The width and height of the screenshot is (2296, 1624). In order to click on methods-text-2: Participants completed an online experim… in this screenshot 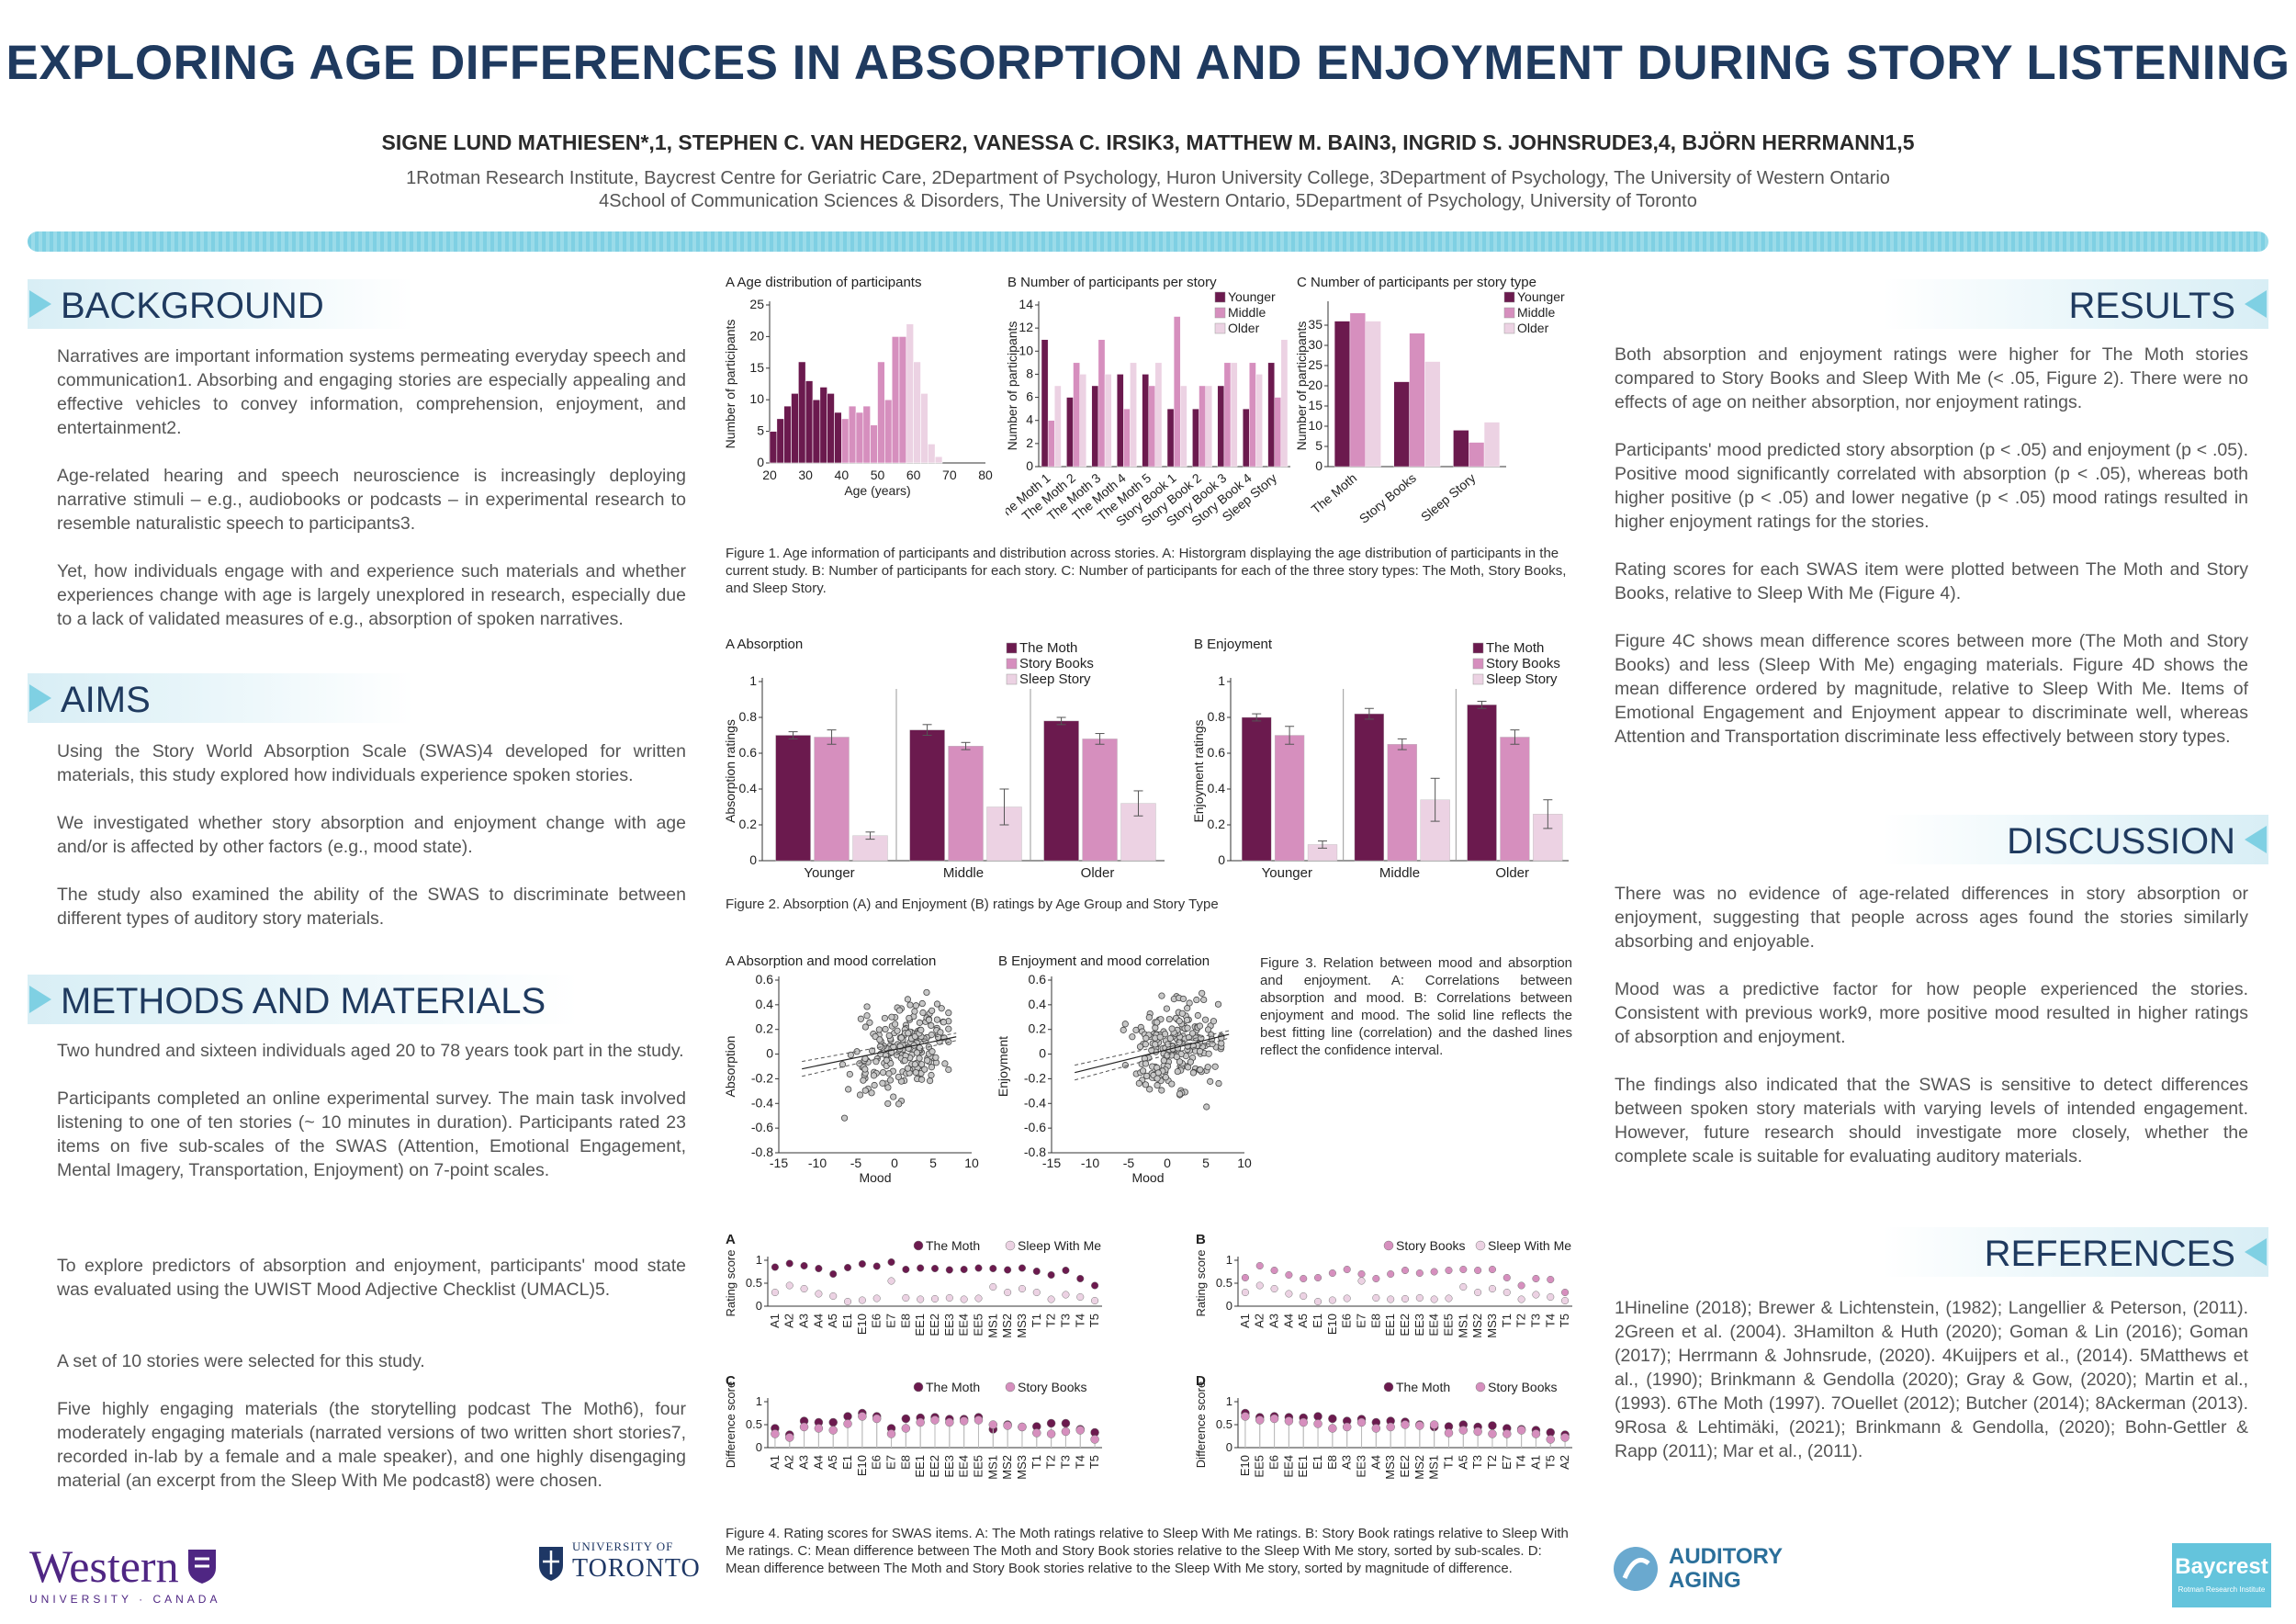, I will do `click(371, 1134)`.